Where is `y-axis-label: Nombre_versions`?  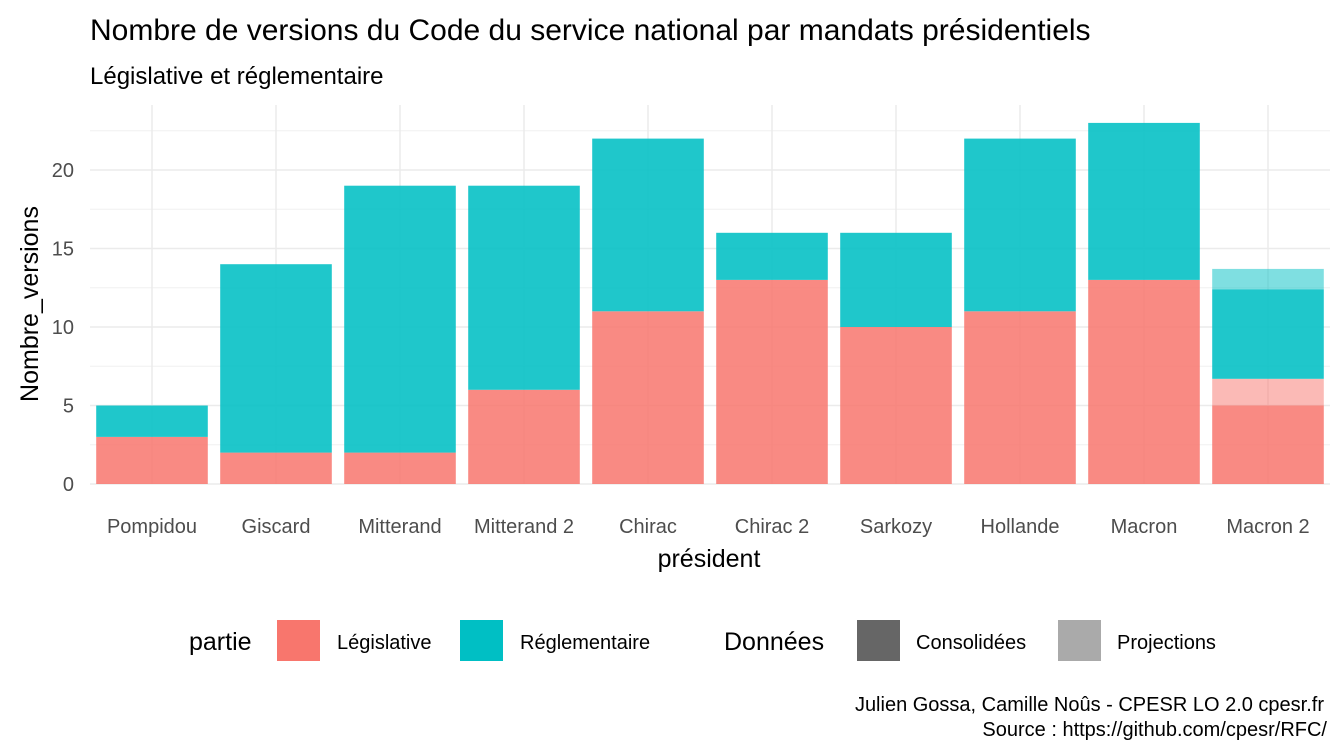
y-axis-label: Nombre_versions is located at coordinates (30, 304).